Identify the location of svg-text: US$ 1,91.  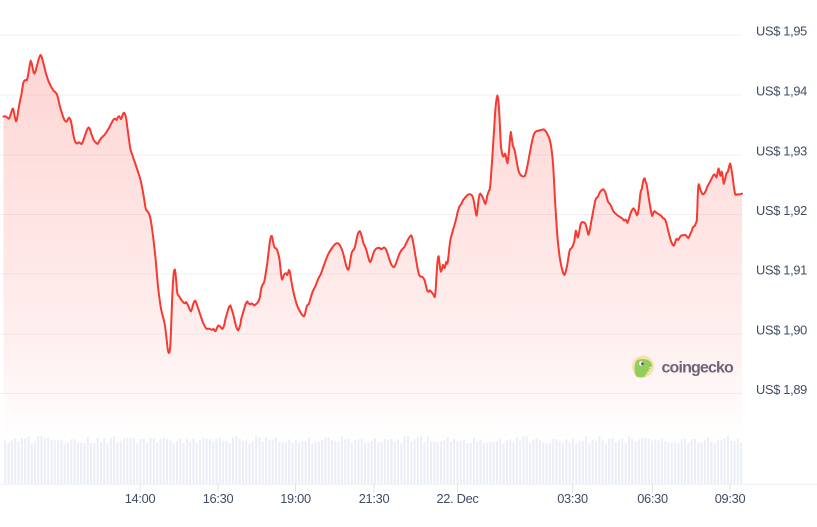
(781, 269).